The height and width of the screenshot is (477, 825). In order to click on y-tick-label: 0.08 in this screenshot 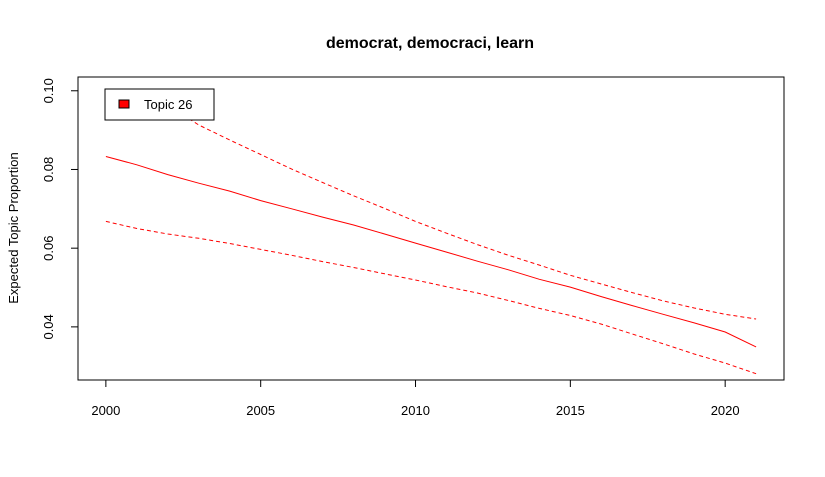, I will do `click(48, 169)`.